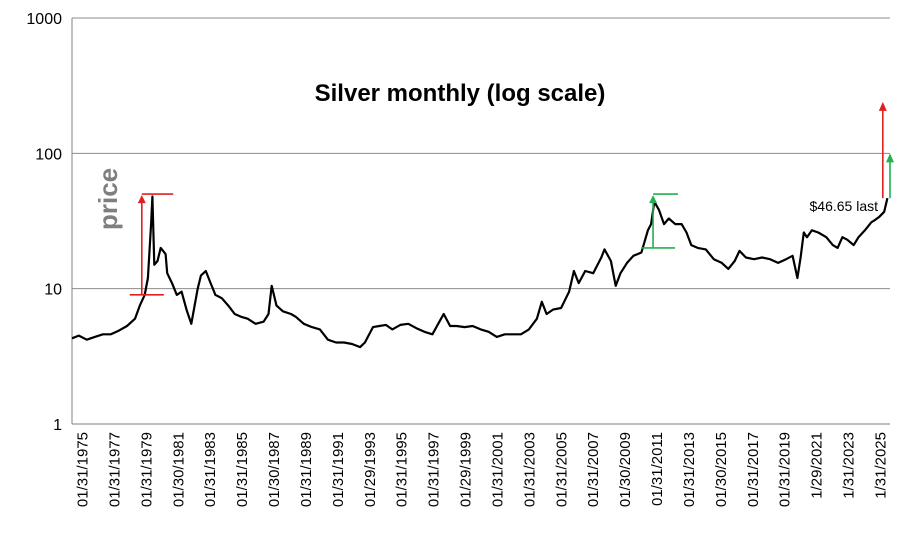  I want to click on x-tick-label: 01/31/2017, so click(753, 469).